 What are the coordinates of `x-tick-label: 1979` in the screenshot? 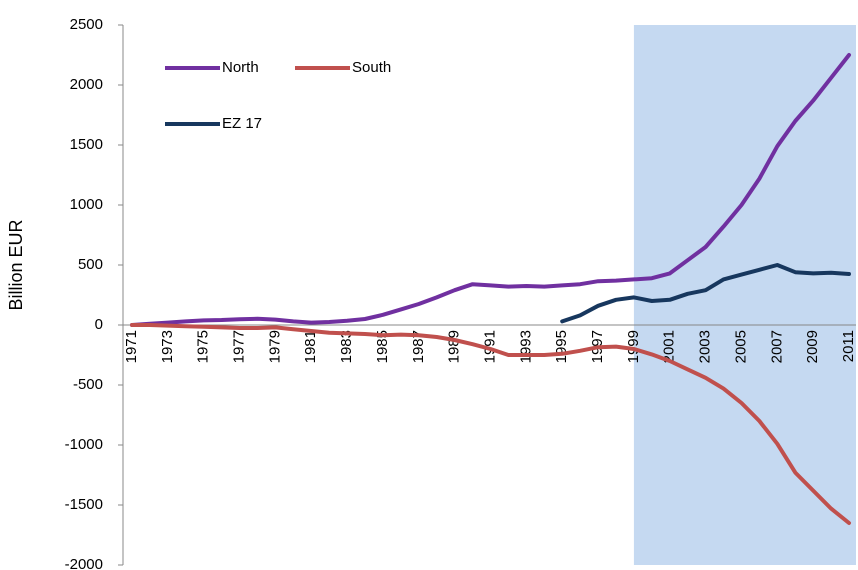 It's located at (274, 346).